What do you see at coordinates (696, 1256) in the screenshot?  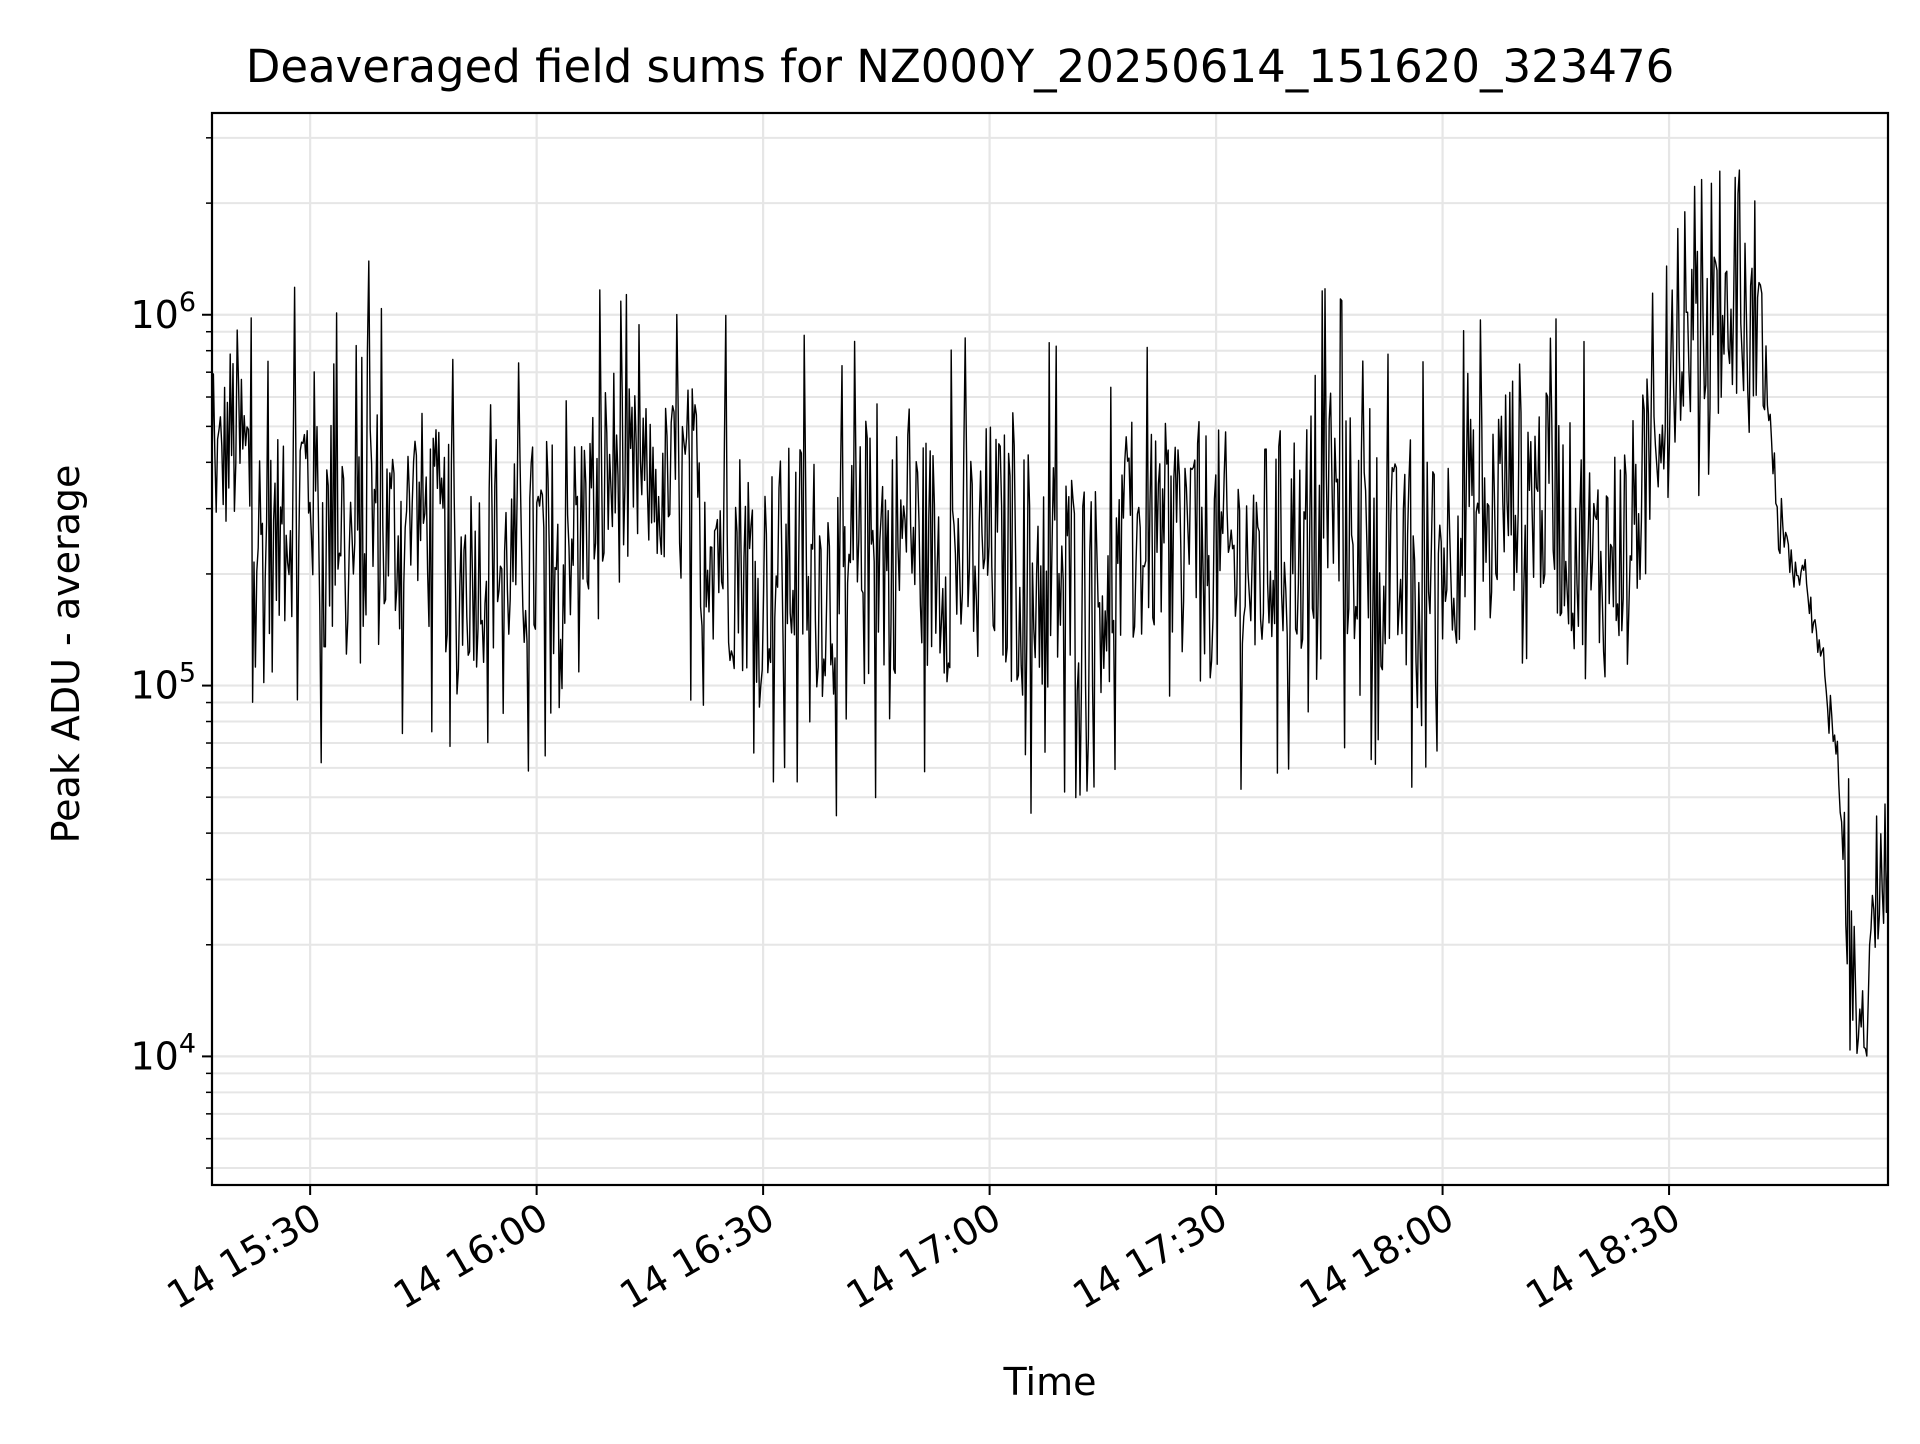 I see `x-tick-label: 14 16:30` at bounding box center [696, 1256].